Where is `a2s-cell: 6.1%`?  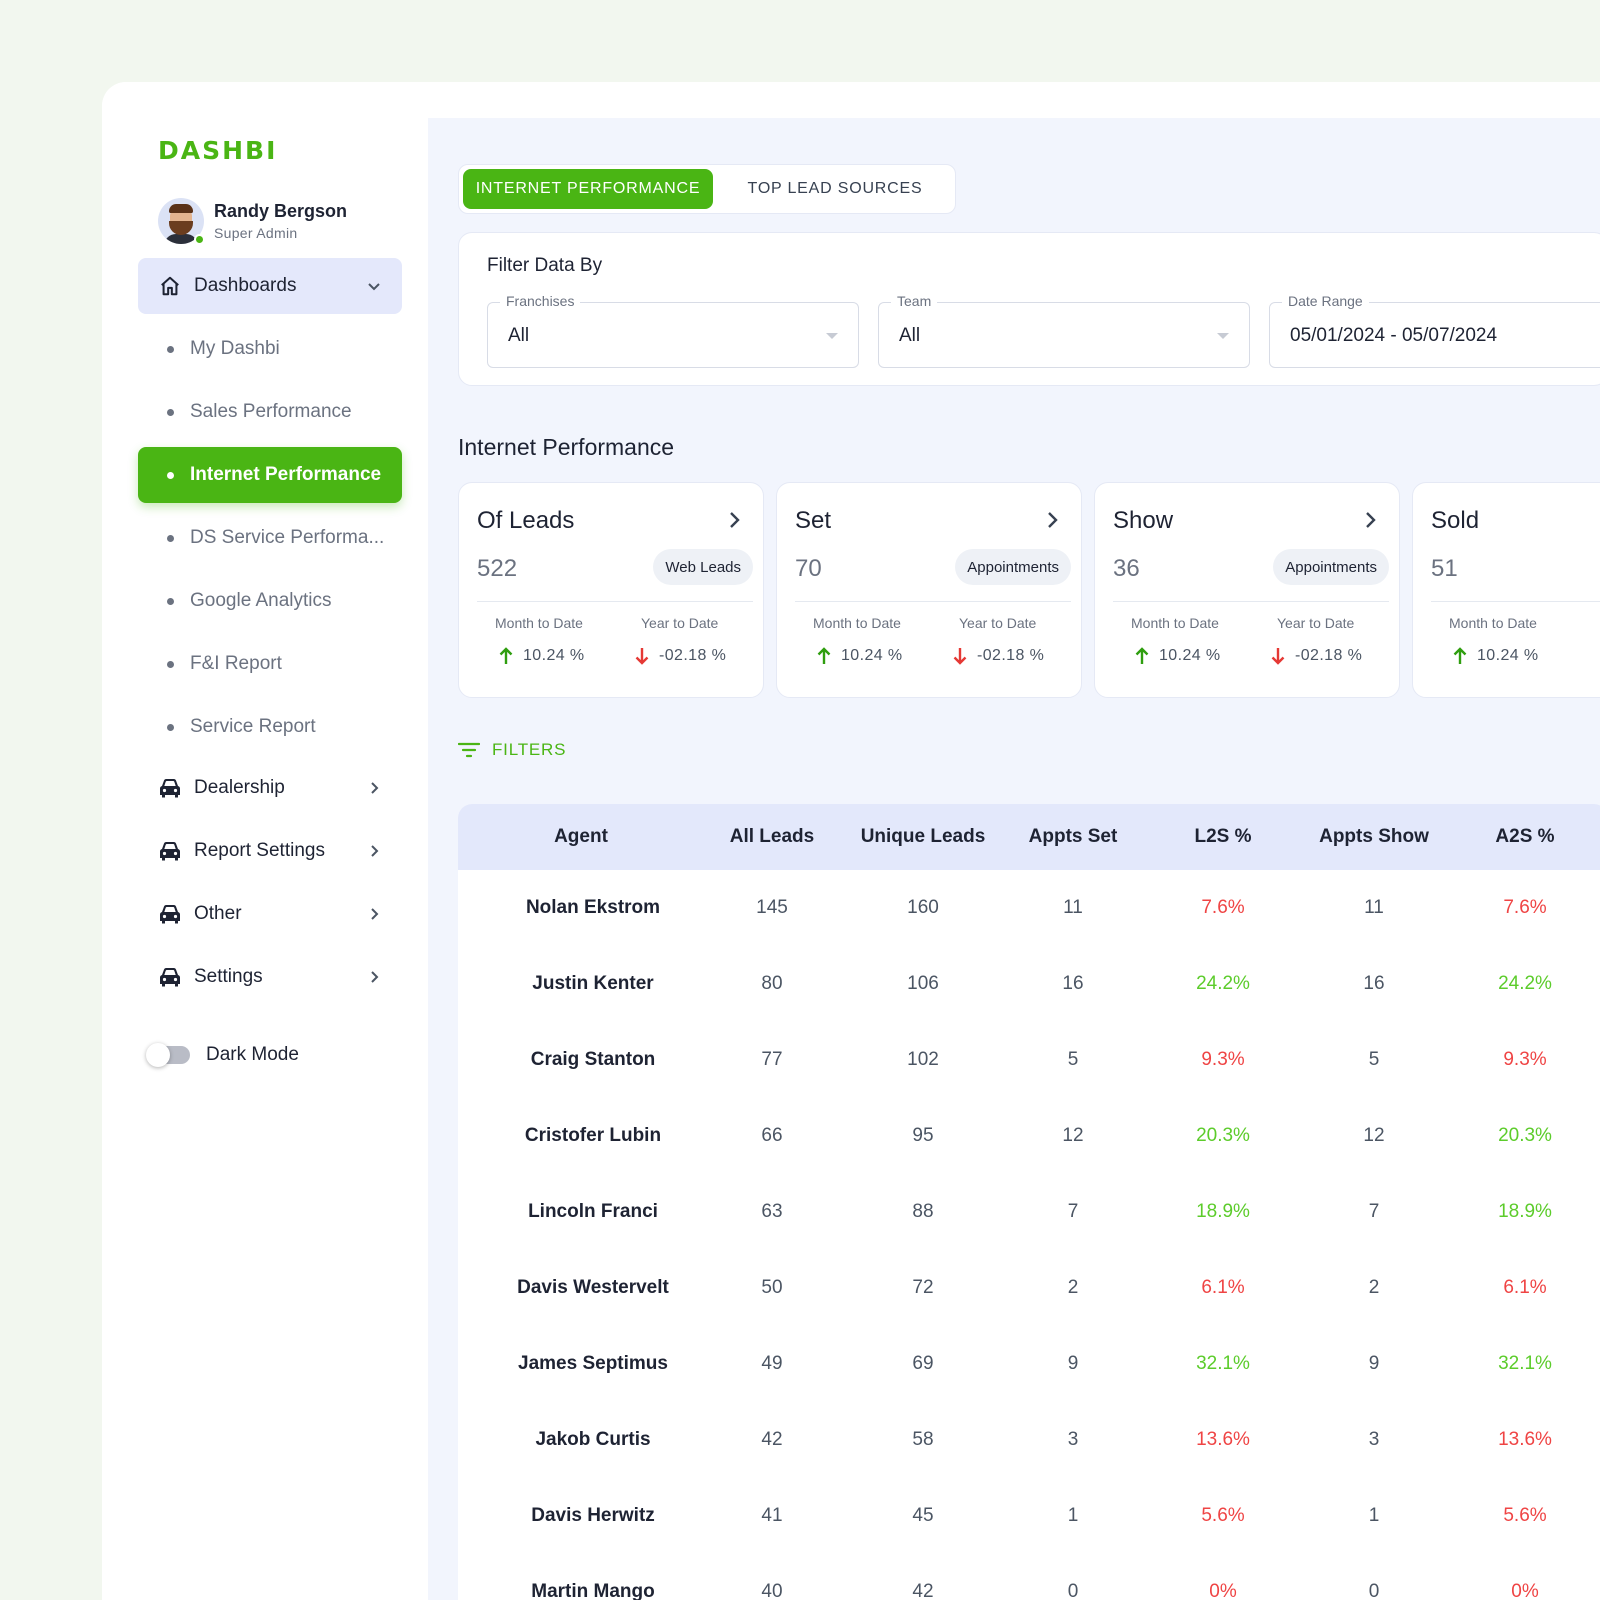 a2s-cell: 6.1% is located at coordinates (1525, 1287).